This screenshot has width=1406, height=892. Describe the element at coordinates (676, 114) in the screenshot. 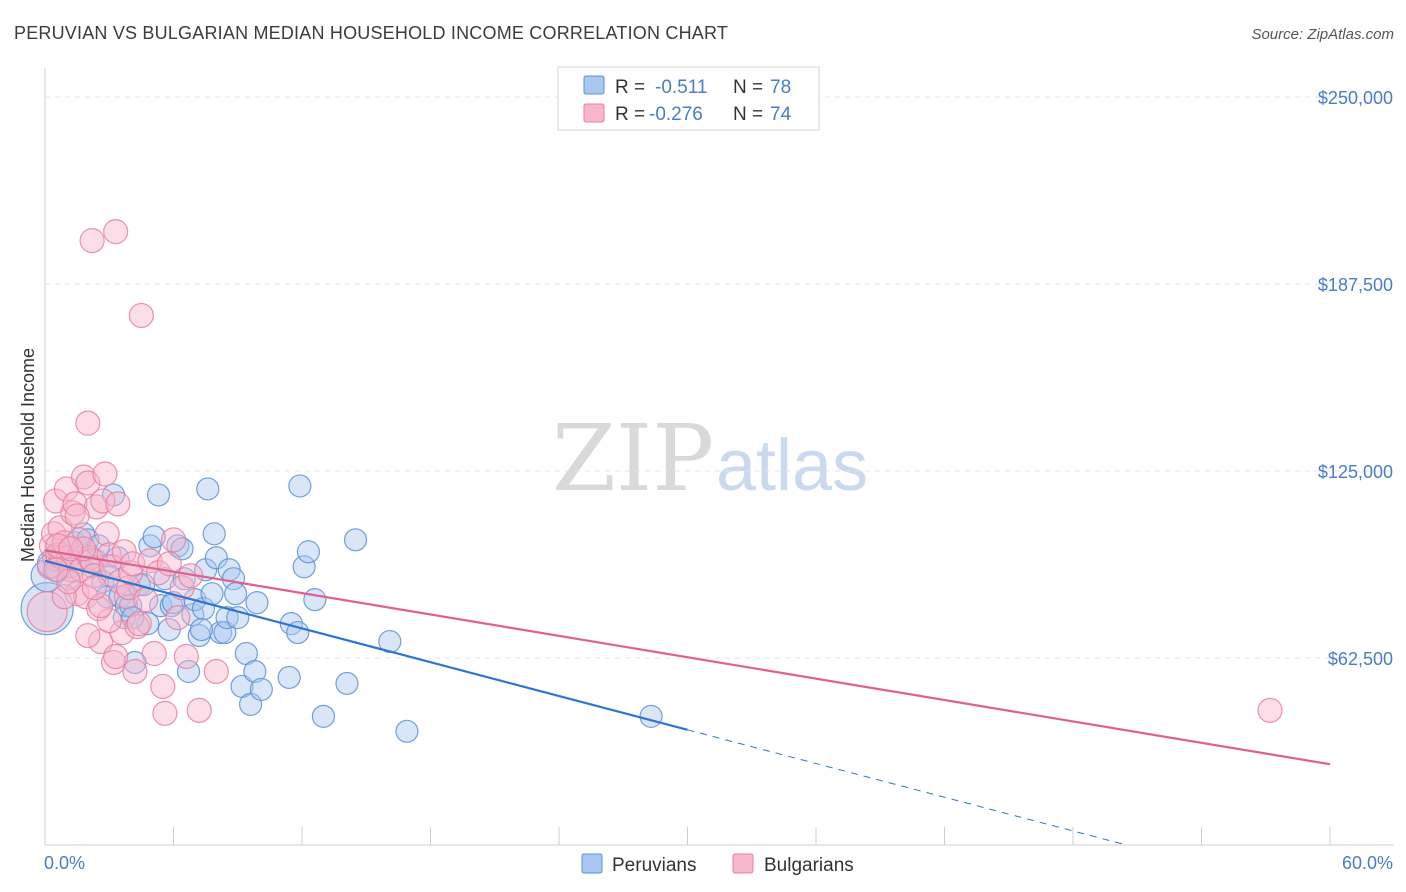

I see `legend-r-value-bulgarians: -0.276` at that location.